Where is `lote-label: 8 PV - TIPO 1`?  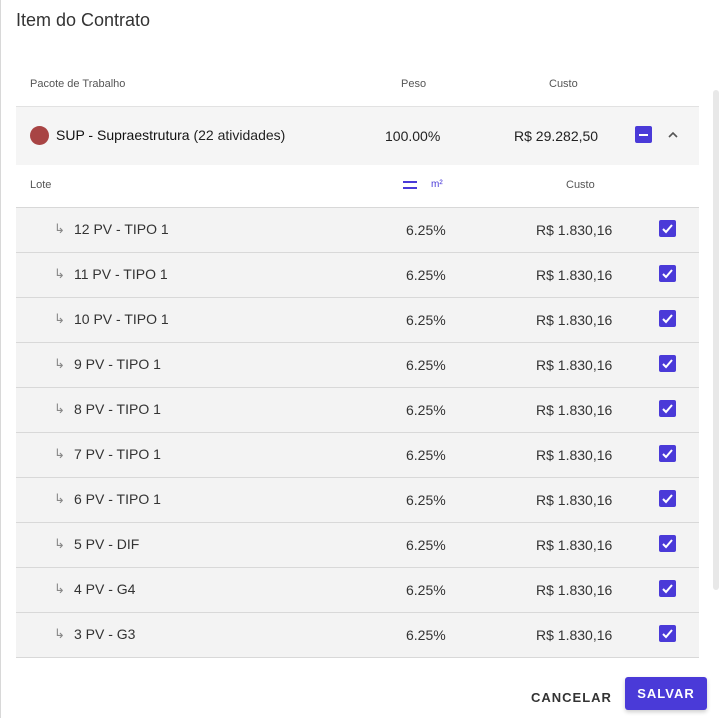
lote-label: 8 PV - TIPO 1 is located at coordinates (117, 409).